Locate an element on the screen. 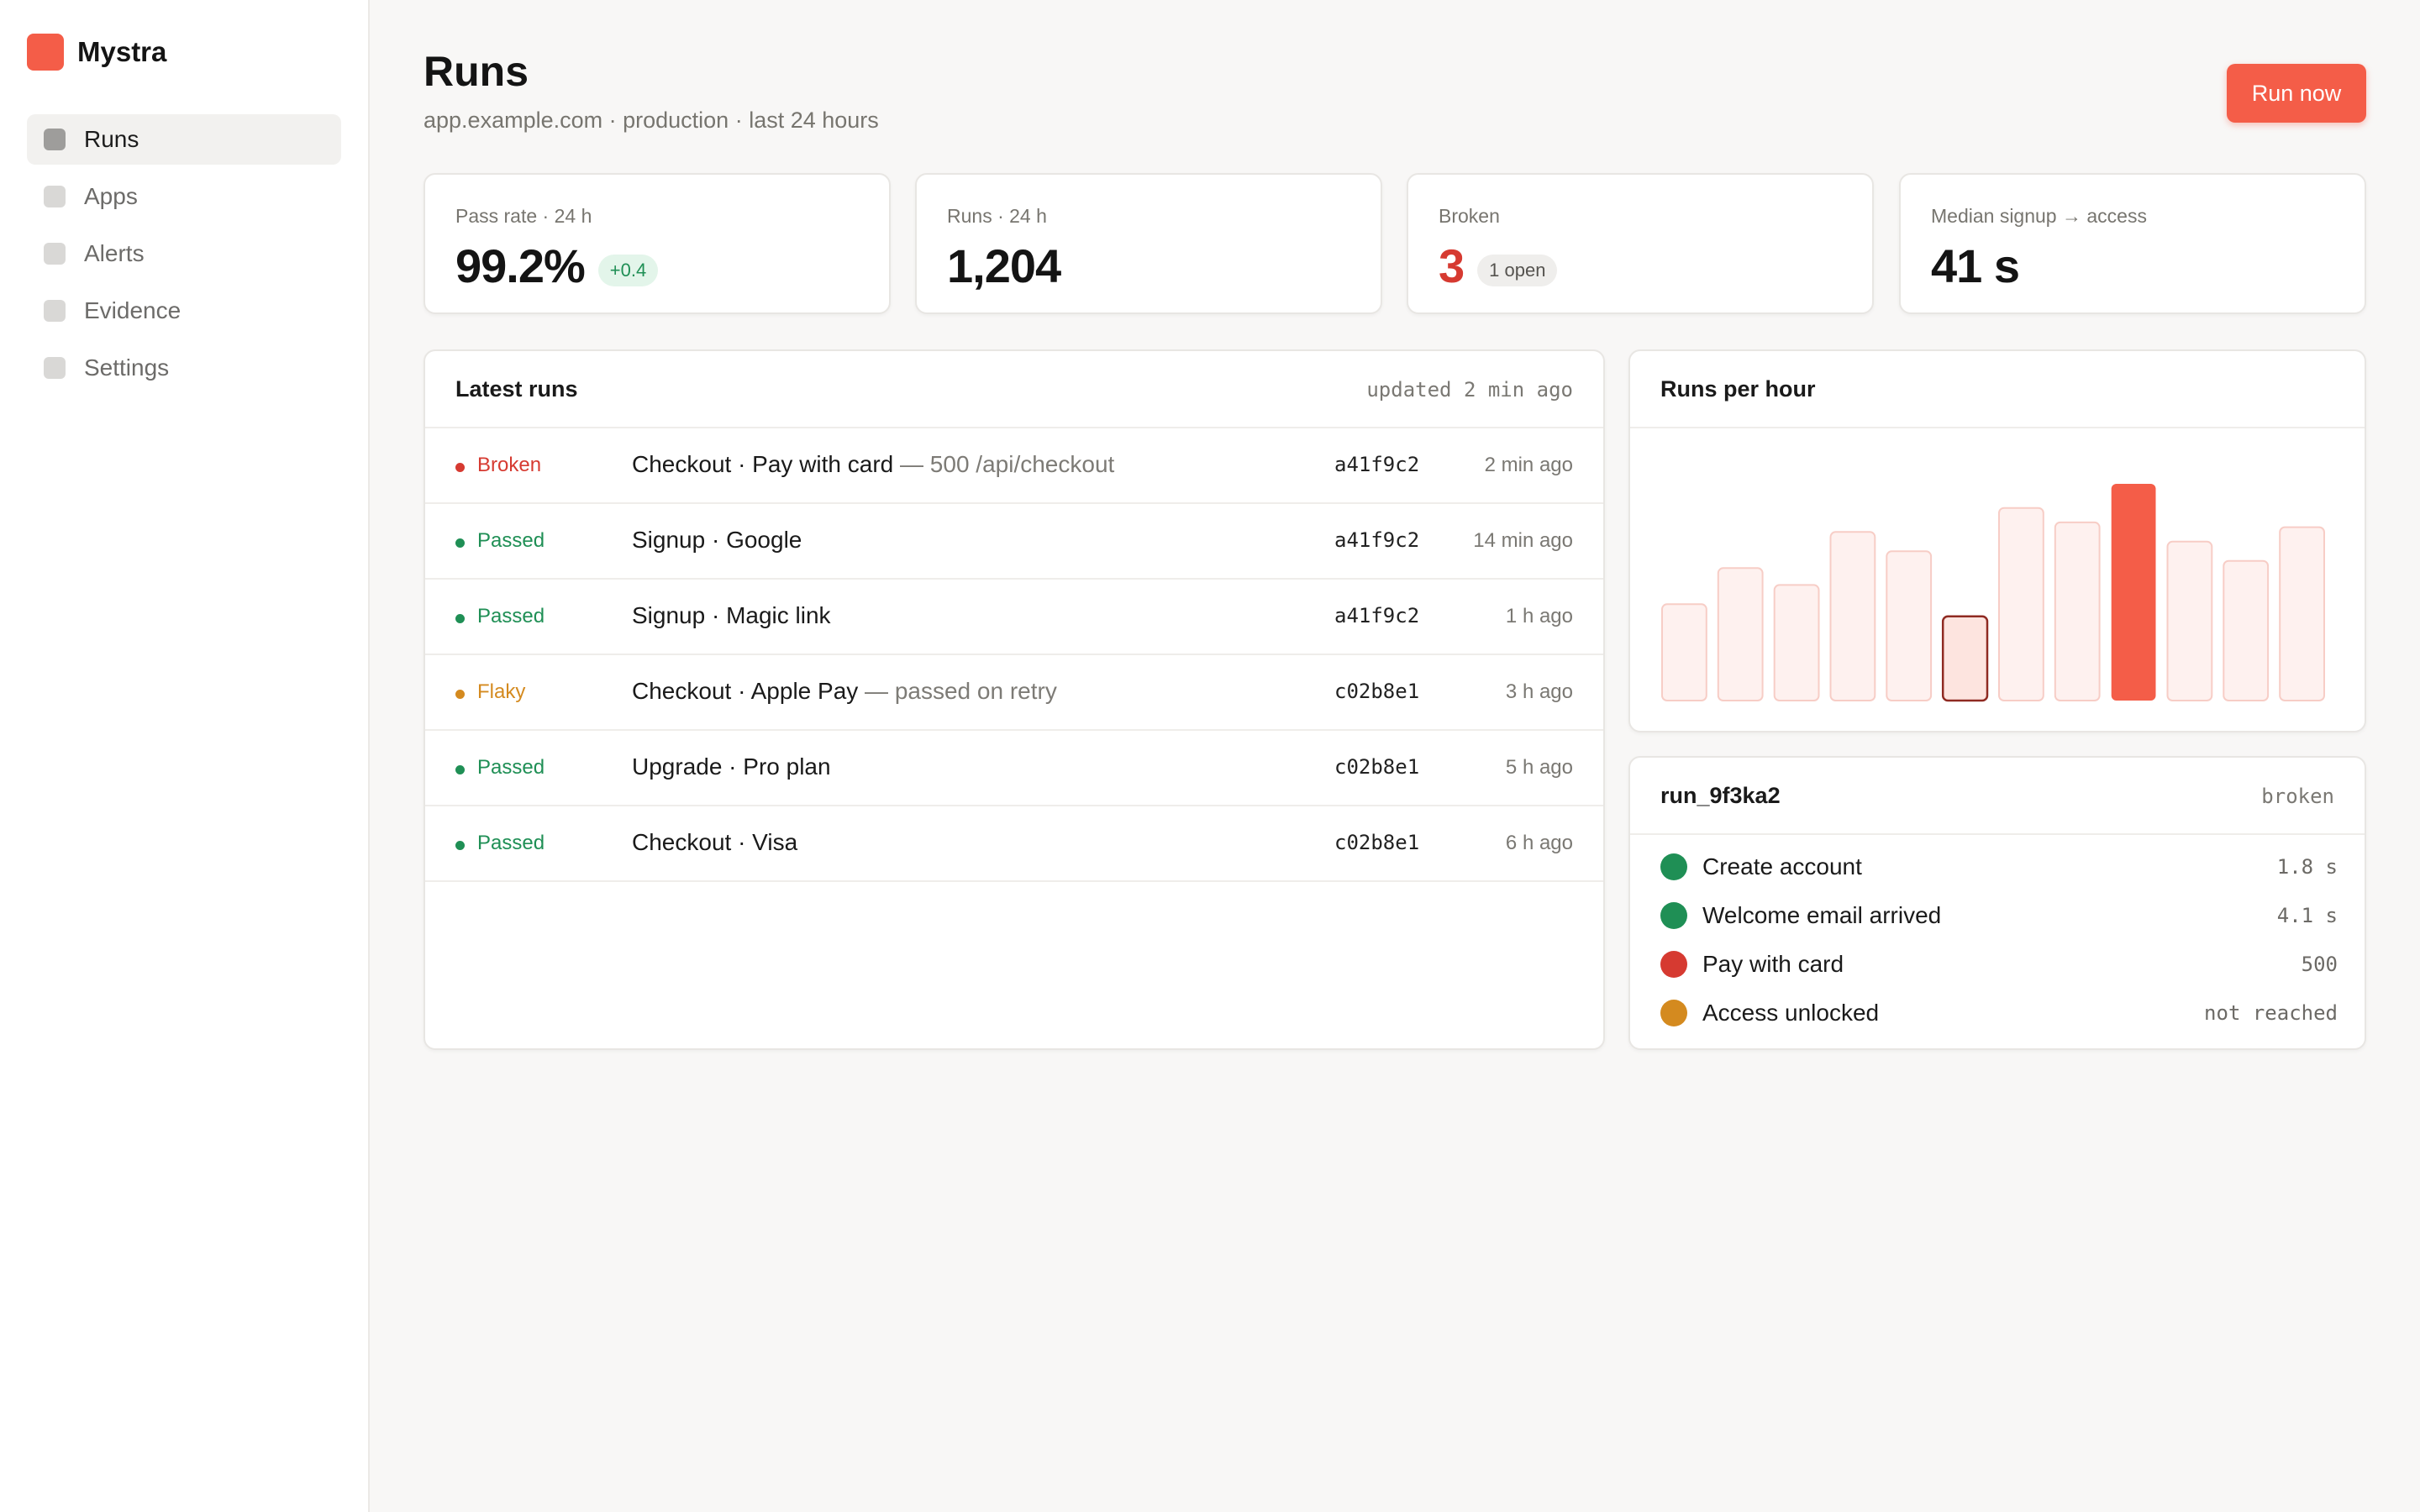  run-name-text: Upgrade · Pro plan is located at coordinates (732, 766).